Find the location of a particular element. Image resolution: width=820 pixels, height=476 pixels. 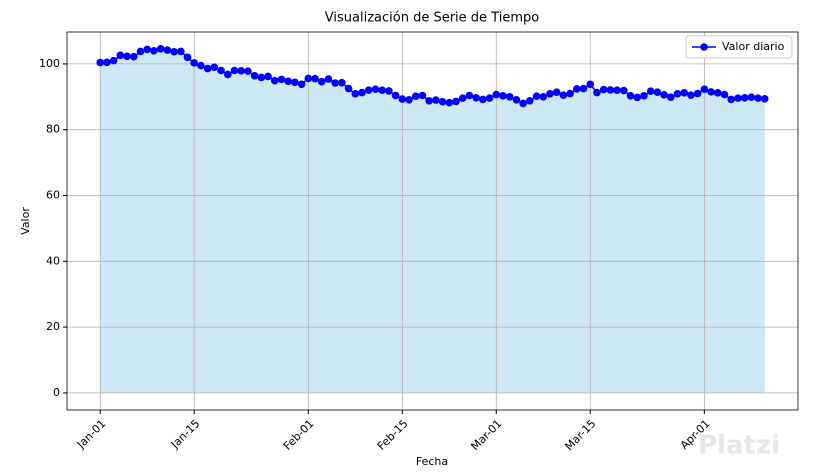

x-axis-label: Fecha is located at coordinates (432, 461).